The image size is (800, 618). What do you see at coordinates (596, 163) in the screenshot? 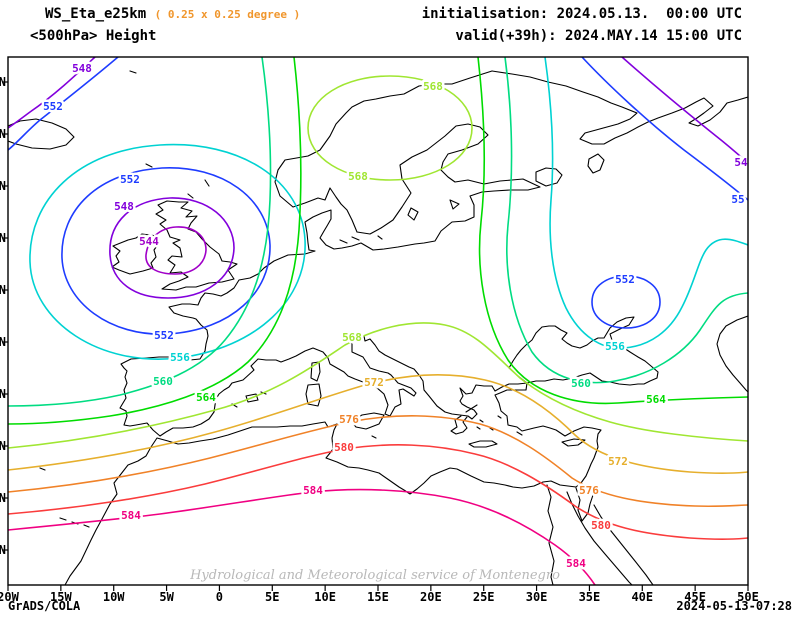
I see `lake-onega` at bounding box center [596, 163].